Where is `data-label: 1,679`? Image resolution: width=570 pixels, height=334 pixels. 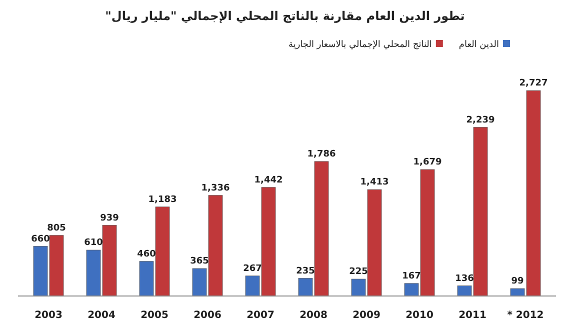
data-label: 1,679 is located at coordinates (427, 163).